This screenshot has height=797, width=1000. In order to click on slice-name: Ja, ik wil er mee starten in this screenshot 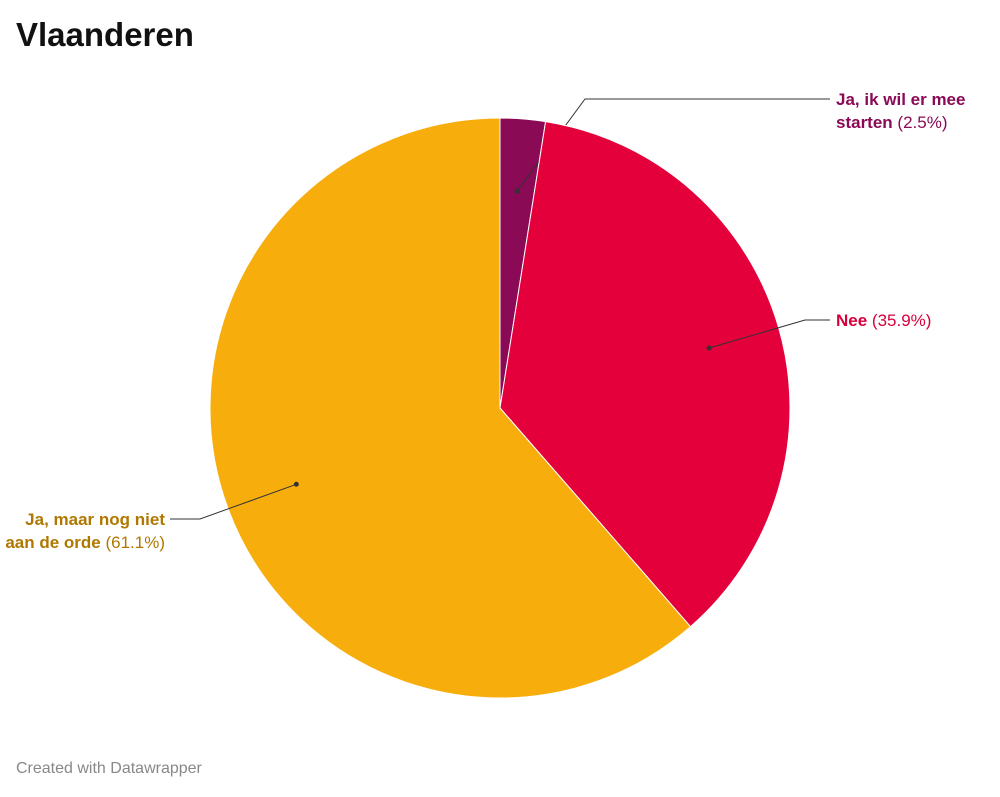, I will do `click(901, 111)`.